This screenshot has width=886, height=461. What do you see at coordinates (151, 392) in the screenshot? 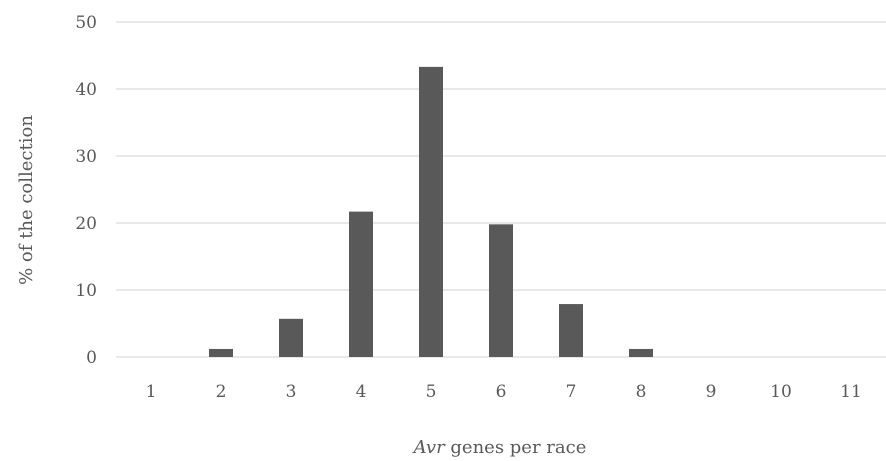
I see `x-tick-label: 1` at bounding box center [151, 392].